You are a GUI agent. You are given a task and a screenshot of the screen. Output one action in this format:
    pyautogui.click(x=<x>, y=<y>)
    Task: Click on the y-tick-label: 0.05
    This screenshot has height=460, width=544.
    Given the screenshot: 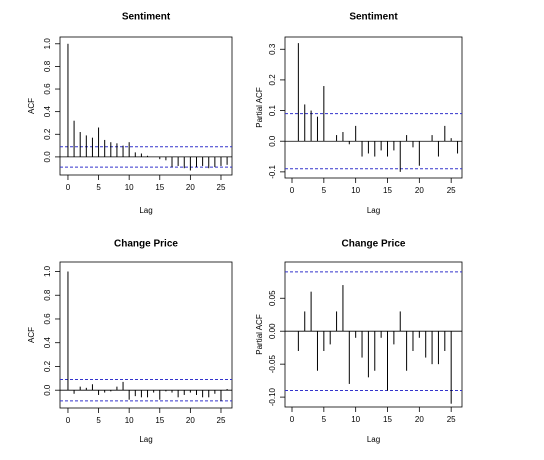 What is the action you would take?
    pyautogui.click(x=272, y=298)
    